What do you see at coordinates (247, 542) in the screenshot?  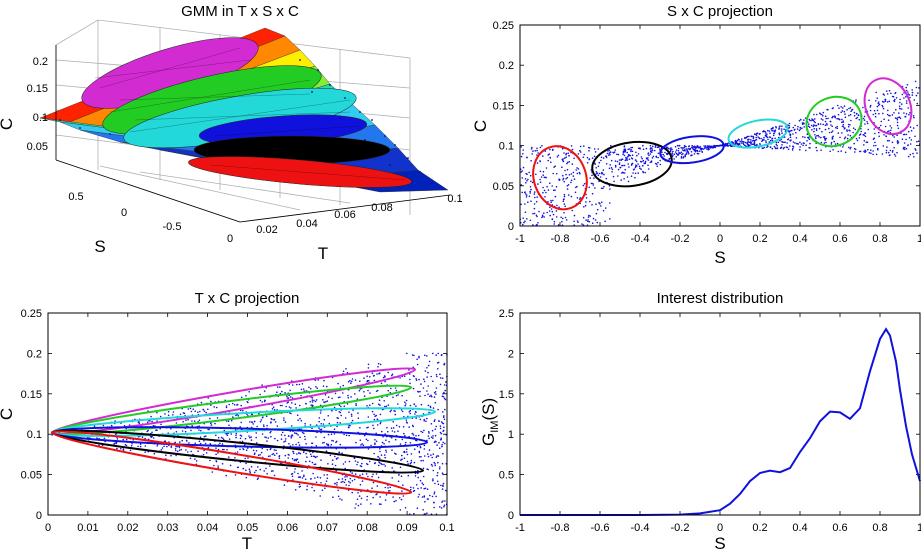 I see `panel-tc-xlabel: T` at bounding box center [247, 542].